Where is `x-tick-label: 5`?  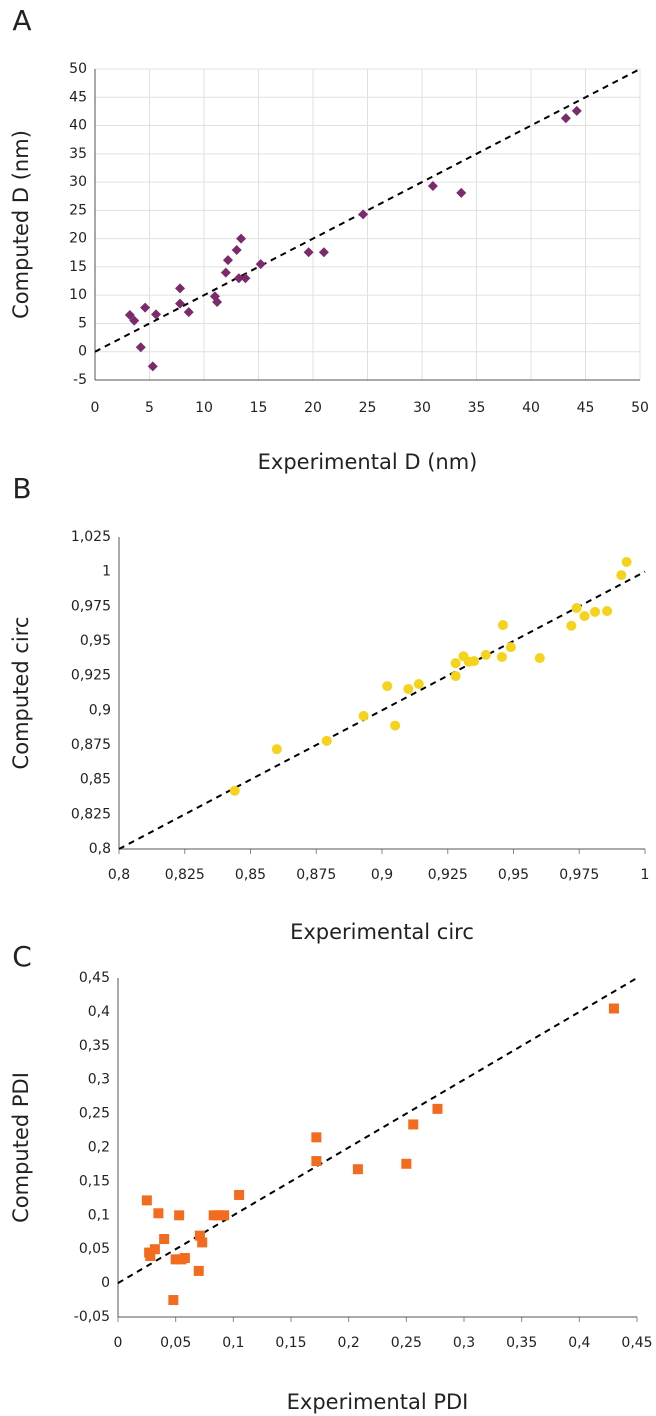 x-tick-label: 5 is located at coordinates (149, 408).